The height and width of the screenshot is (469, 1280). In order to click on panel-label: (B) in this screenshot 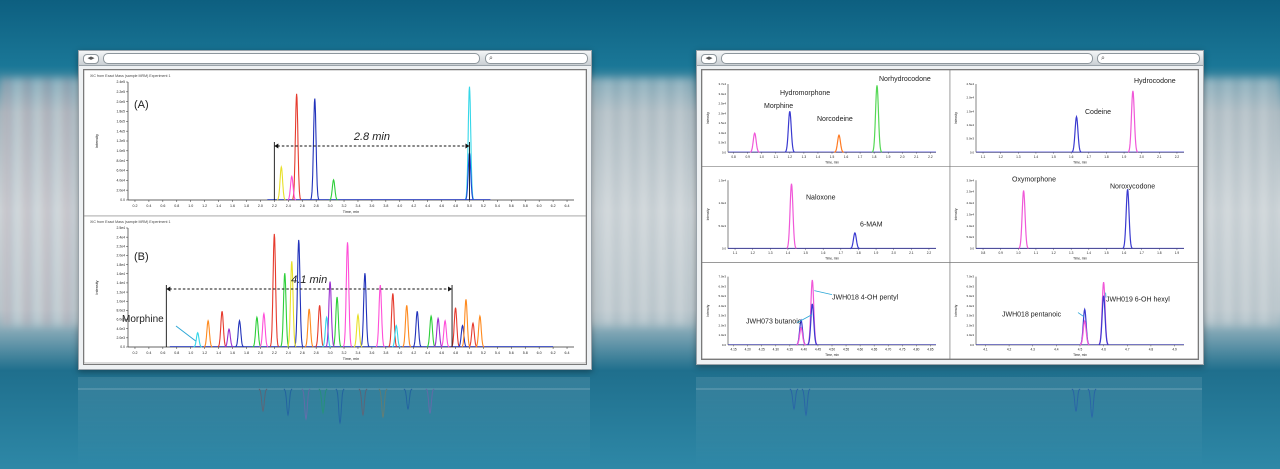, I will do `click(141, 257)`.